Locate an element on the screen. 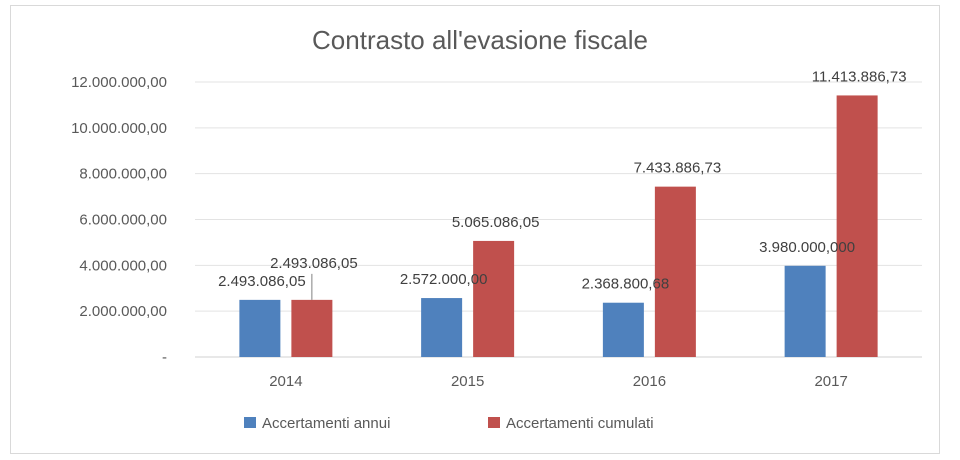  x-category-label: 2017 is located at coordinates (830, 381).